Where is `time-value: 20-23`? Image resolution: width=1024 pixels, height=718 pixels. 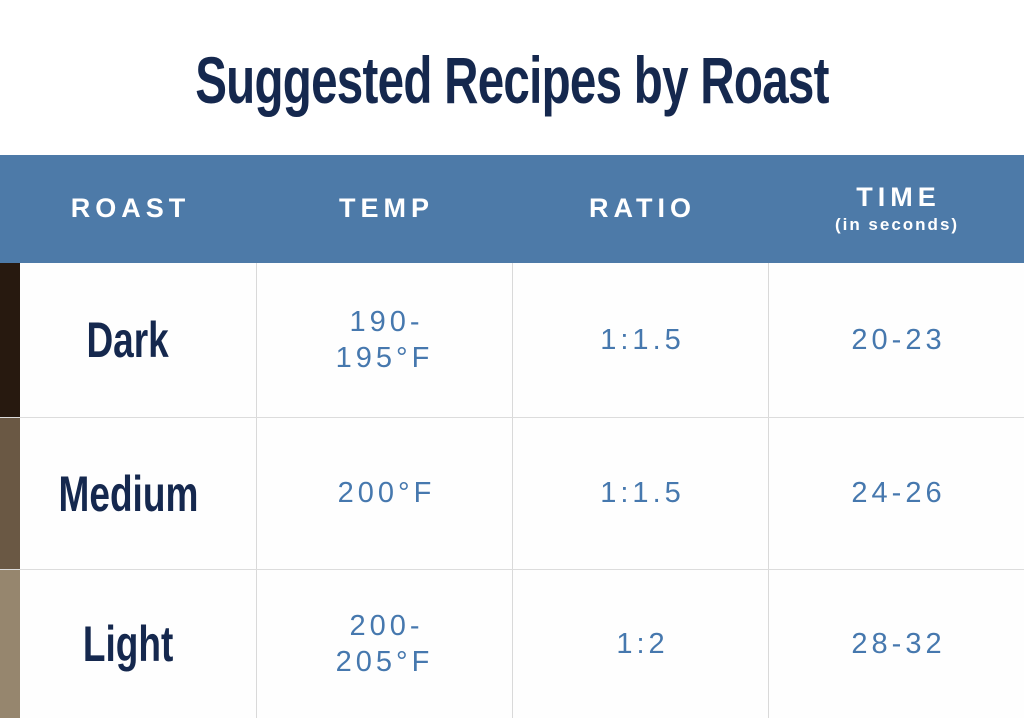 time-value: 20-23 is located at coordinates (898, 339).